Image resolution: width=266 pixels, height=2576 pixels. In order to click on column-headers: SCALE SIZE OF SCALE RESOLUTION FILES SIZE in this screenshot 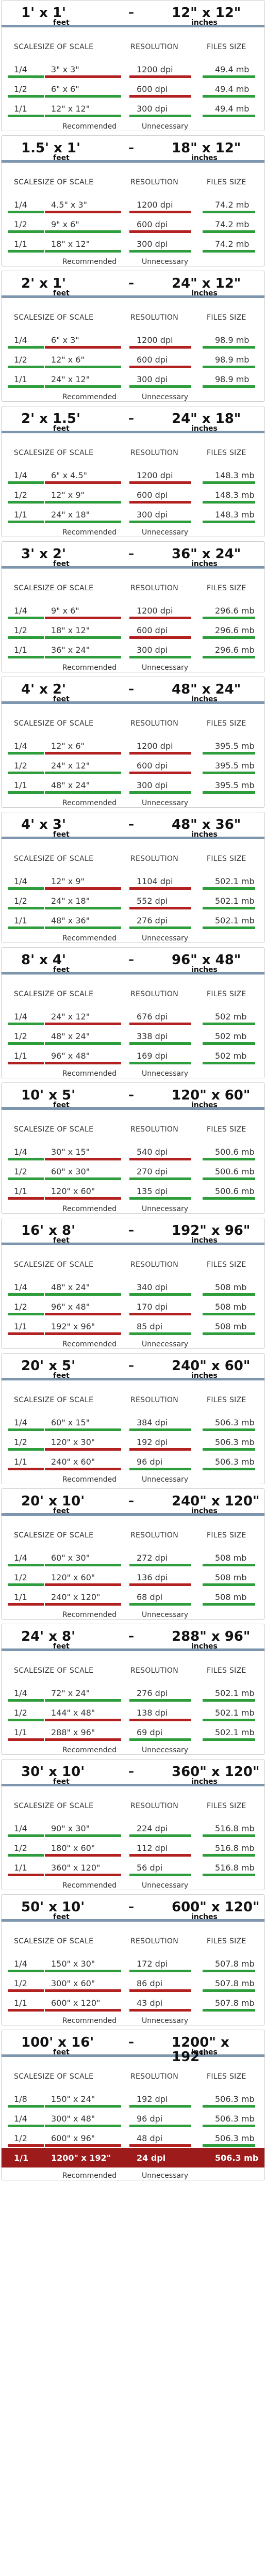, I will do `click(133, 1938)`.